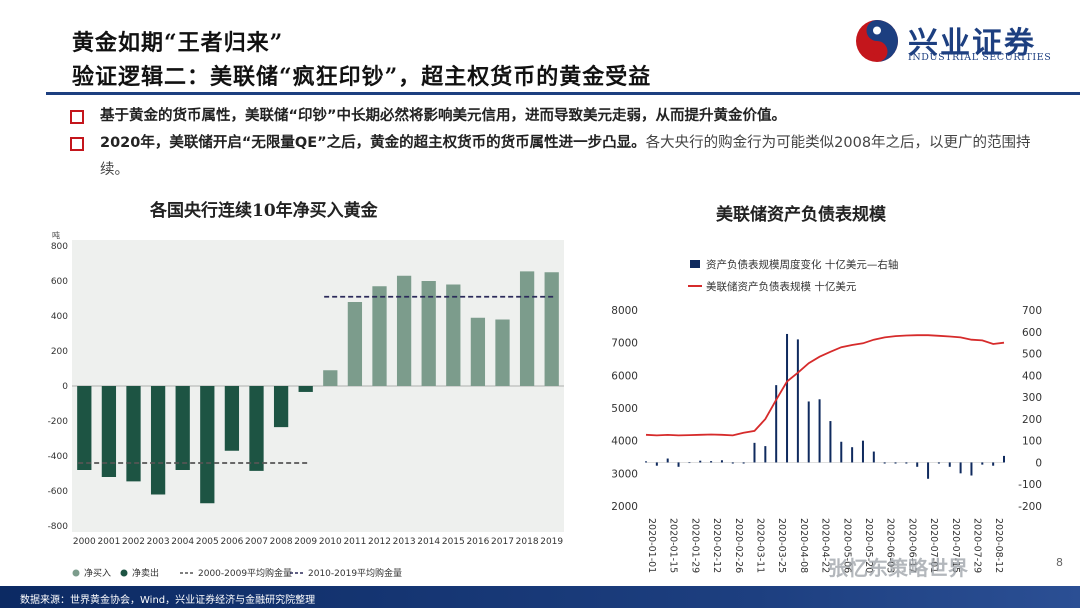 This screenshot has width=1080, height=608. What do you see at coordinates (76, 573) in the screenshot?
I see `legend-marker-buy` at bounding box center [76, 573].